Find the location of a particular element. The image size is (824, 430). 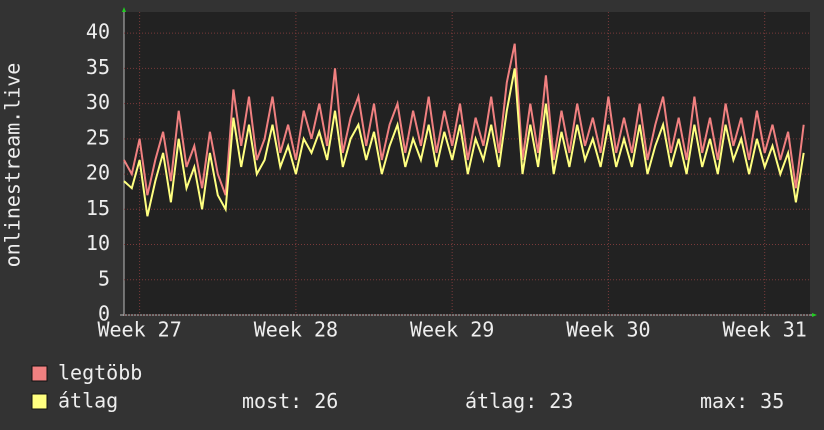

y-tick-label: 15 is located at coordinates (98, 208).